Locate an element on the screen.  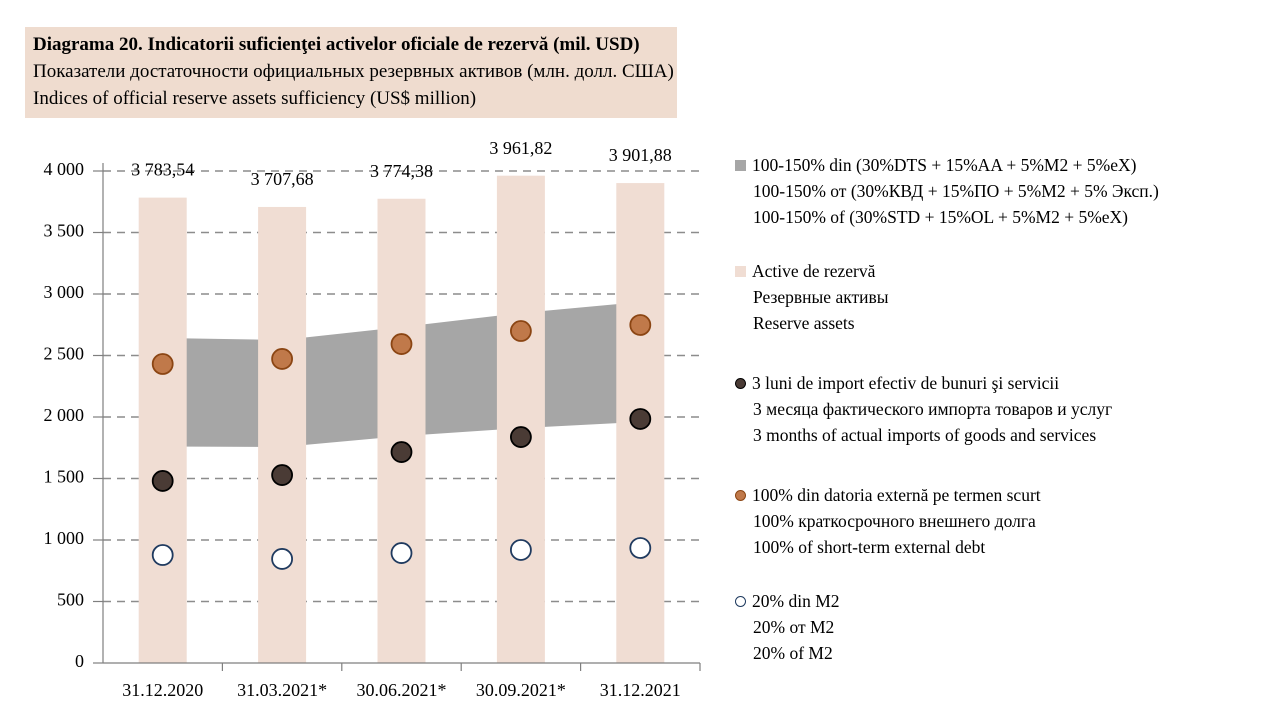
data-label: 3 901,88 is located at coordinates (640, 155).